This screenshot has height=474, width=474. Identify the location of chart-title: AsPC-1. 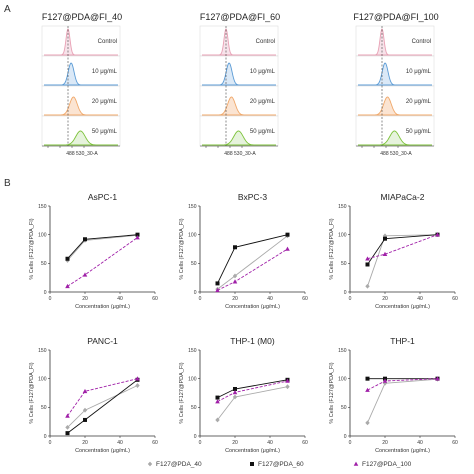
(103, 197).